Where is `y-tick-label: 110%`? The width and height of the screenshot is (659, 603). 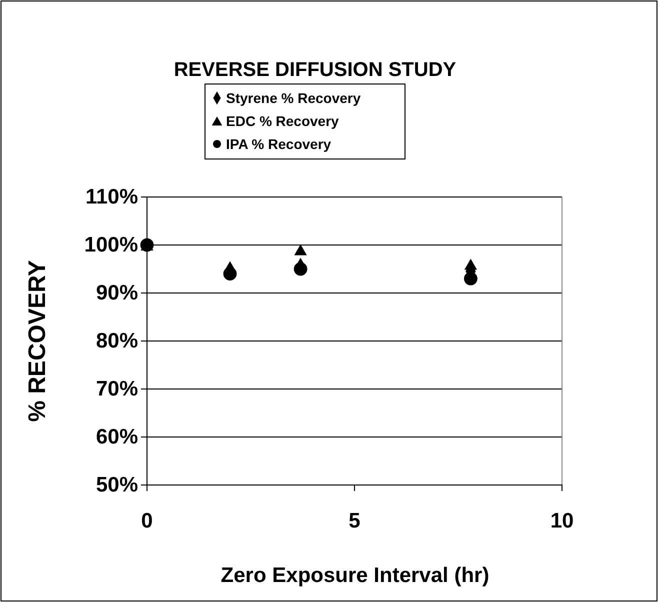 y-tick-label: 110% is located at coordinates (111, 197).